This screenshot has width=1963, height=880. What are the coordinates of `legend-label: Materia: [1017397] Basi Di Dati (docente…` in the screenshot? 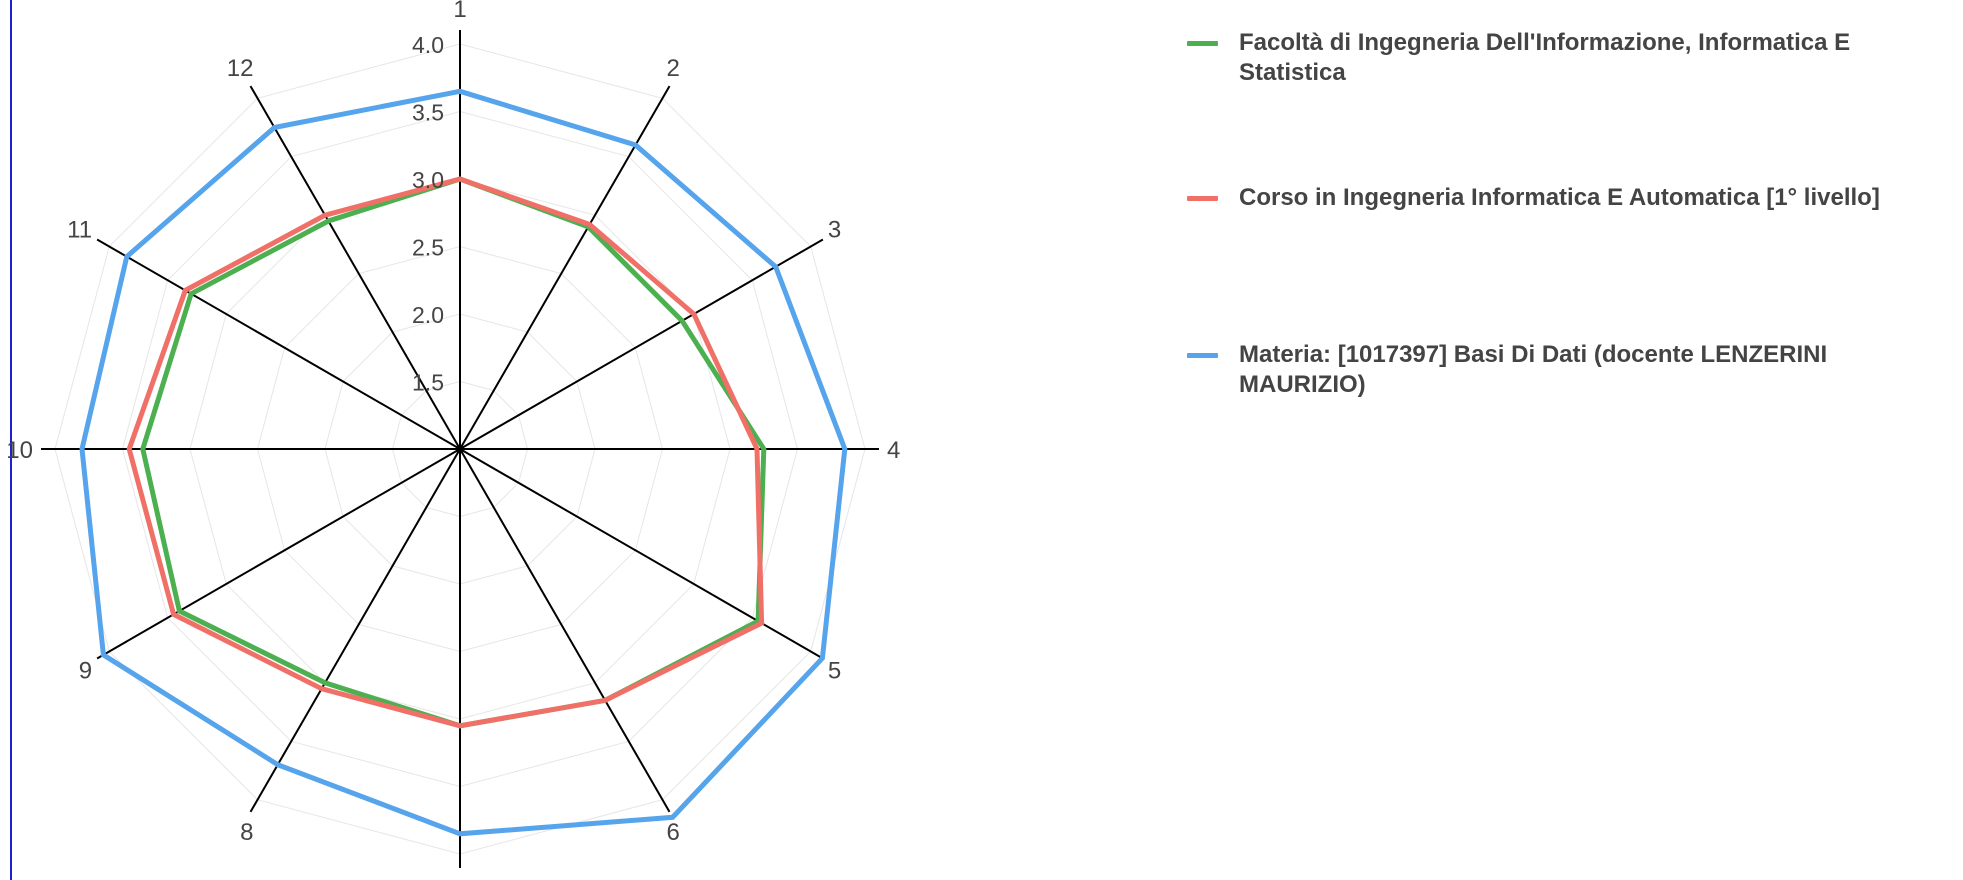 It's located at (1533, 369).